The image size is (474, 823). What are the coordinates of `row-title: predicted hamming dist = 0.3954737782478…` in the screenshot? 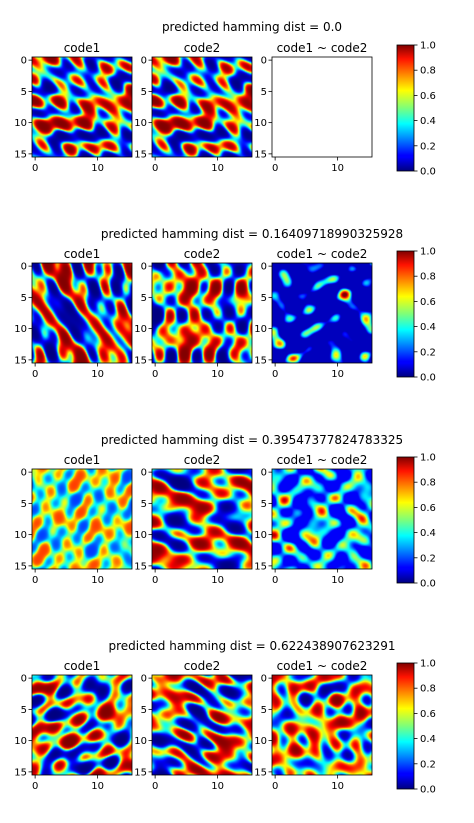 It's located at (252, 440).